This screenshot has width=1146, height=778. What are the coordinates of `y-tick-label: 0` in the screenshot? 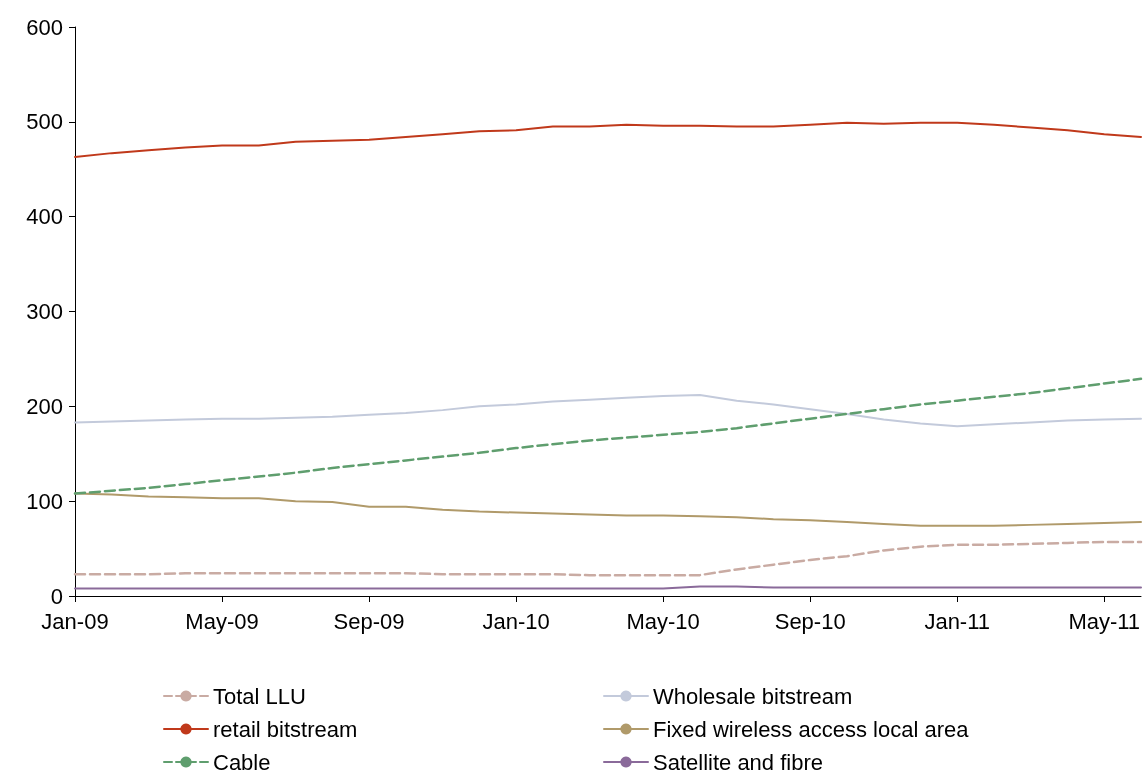 It's located at (56, 596).